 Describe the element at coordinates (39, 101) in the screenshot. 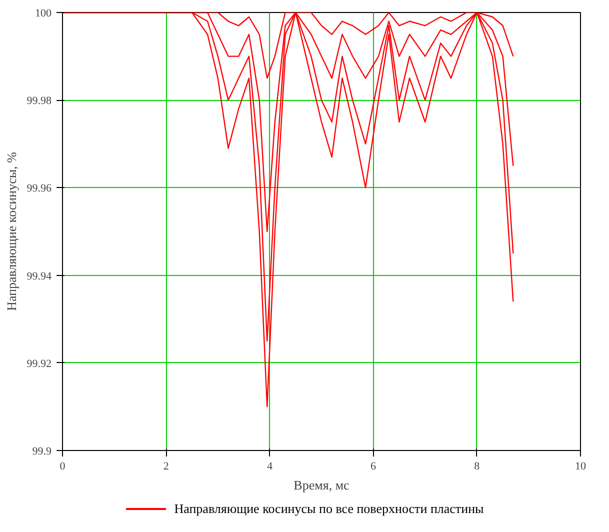

I see `y-tick-label: 99.98` at that location.